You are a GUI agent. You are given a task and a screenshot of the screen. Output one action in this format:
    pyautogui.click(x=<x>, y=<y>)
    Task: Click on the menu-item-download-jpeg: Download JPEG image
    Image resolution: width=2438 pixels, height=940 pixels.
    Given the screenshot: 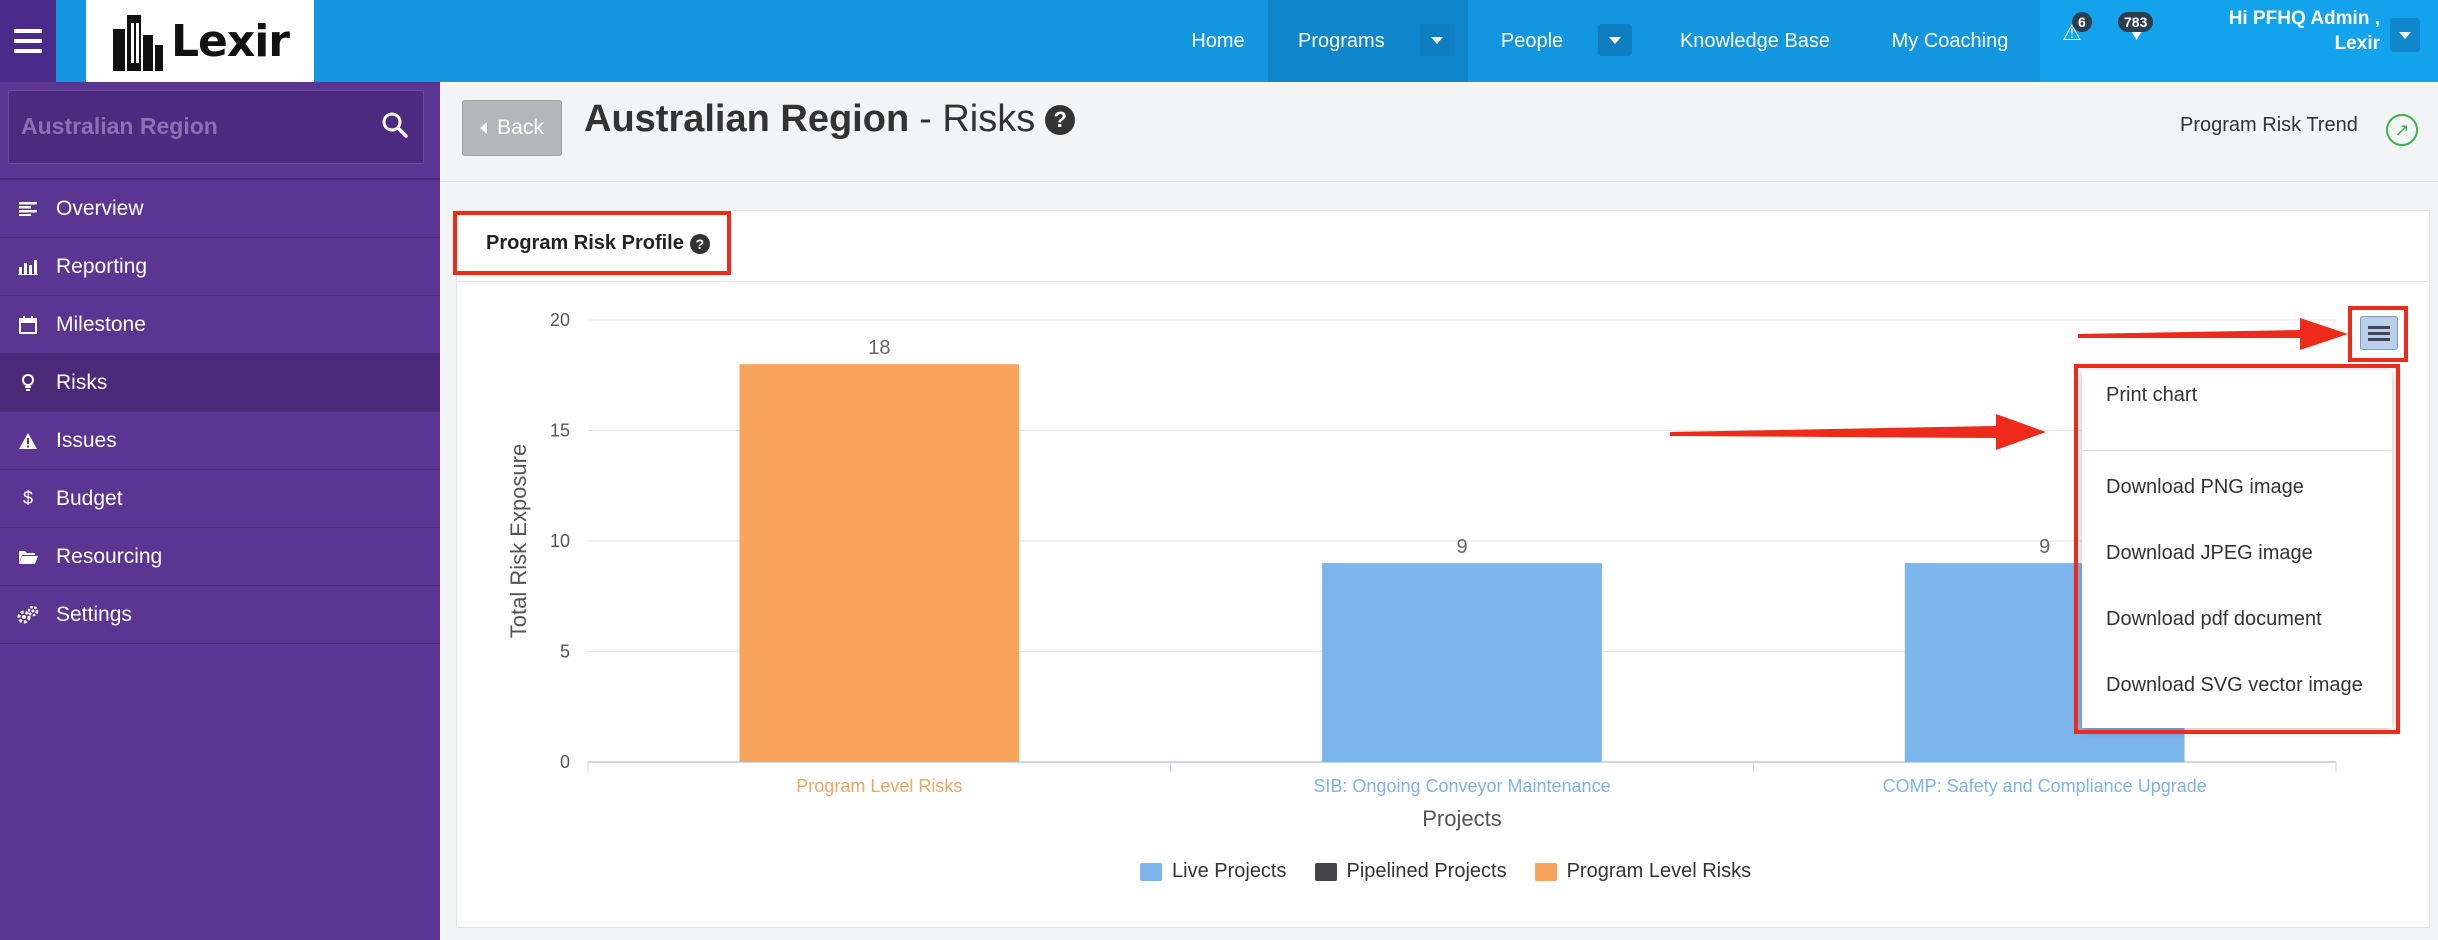 What is the action you would take?
    pyautogui.click(x=2209, y=553)
    